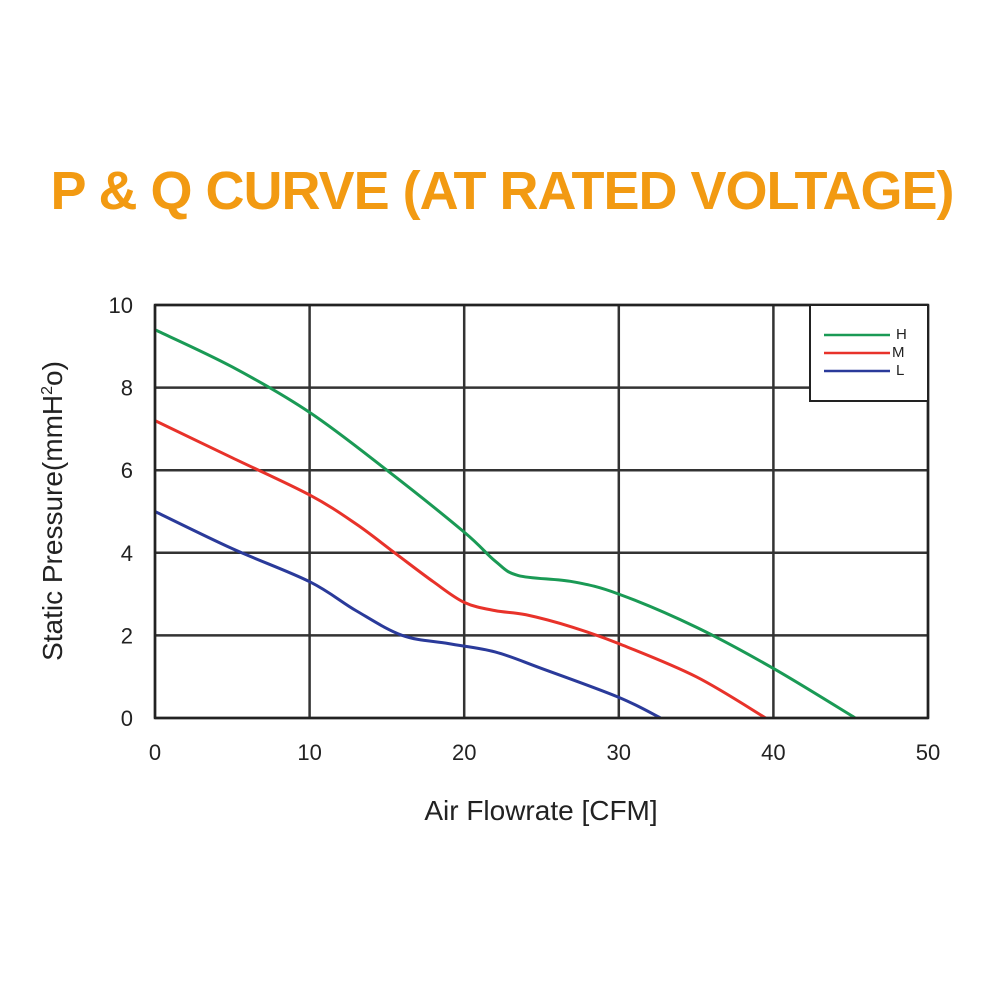 The image size is (1004, 1004). Describe the element at coordinates (127, 553) in the screenshot. I see `y-tick-label: 4` at that location.